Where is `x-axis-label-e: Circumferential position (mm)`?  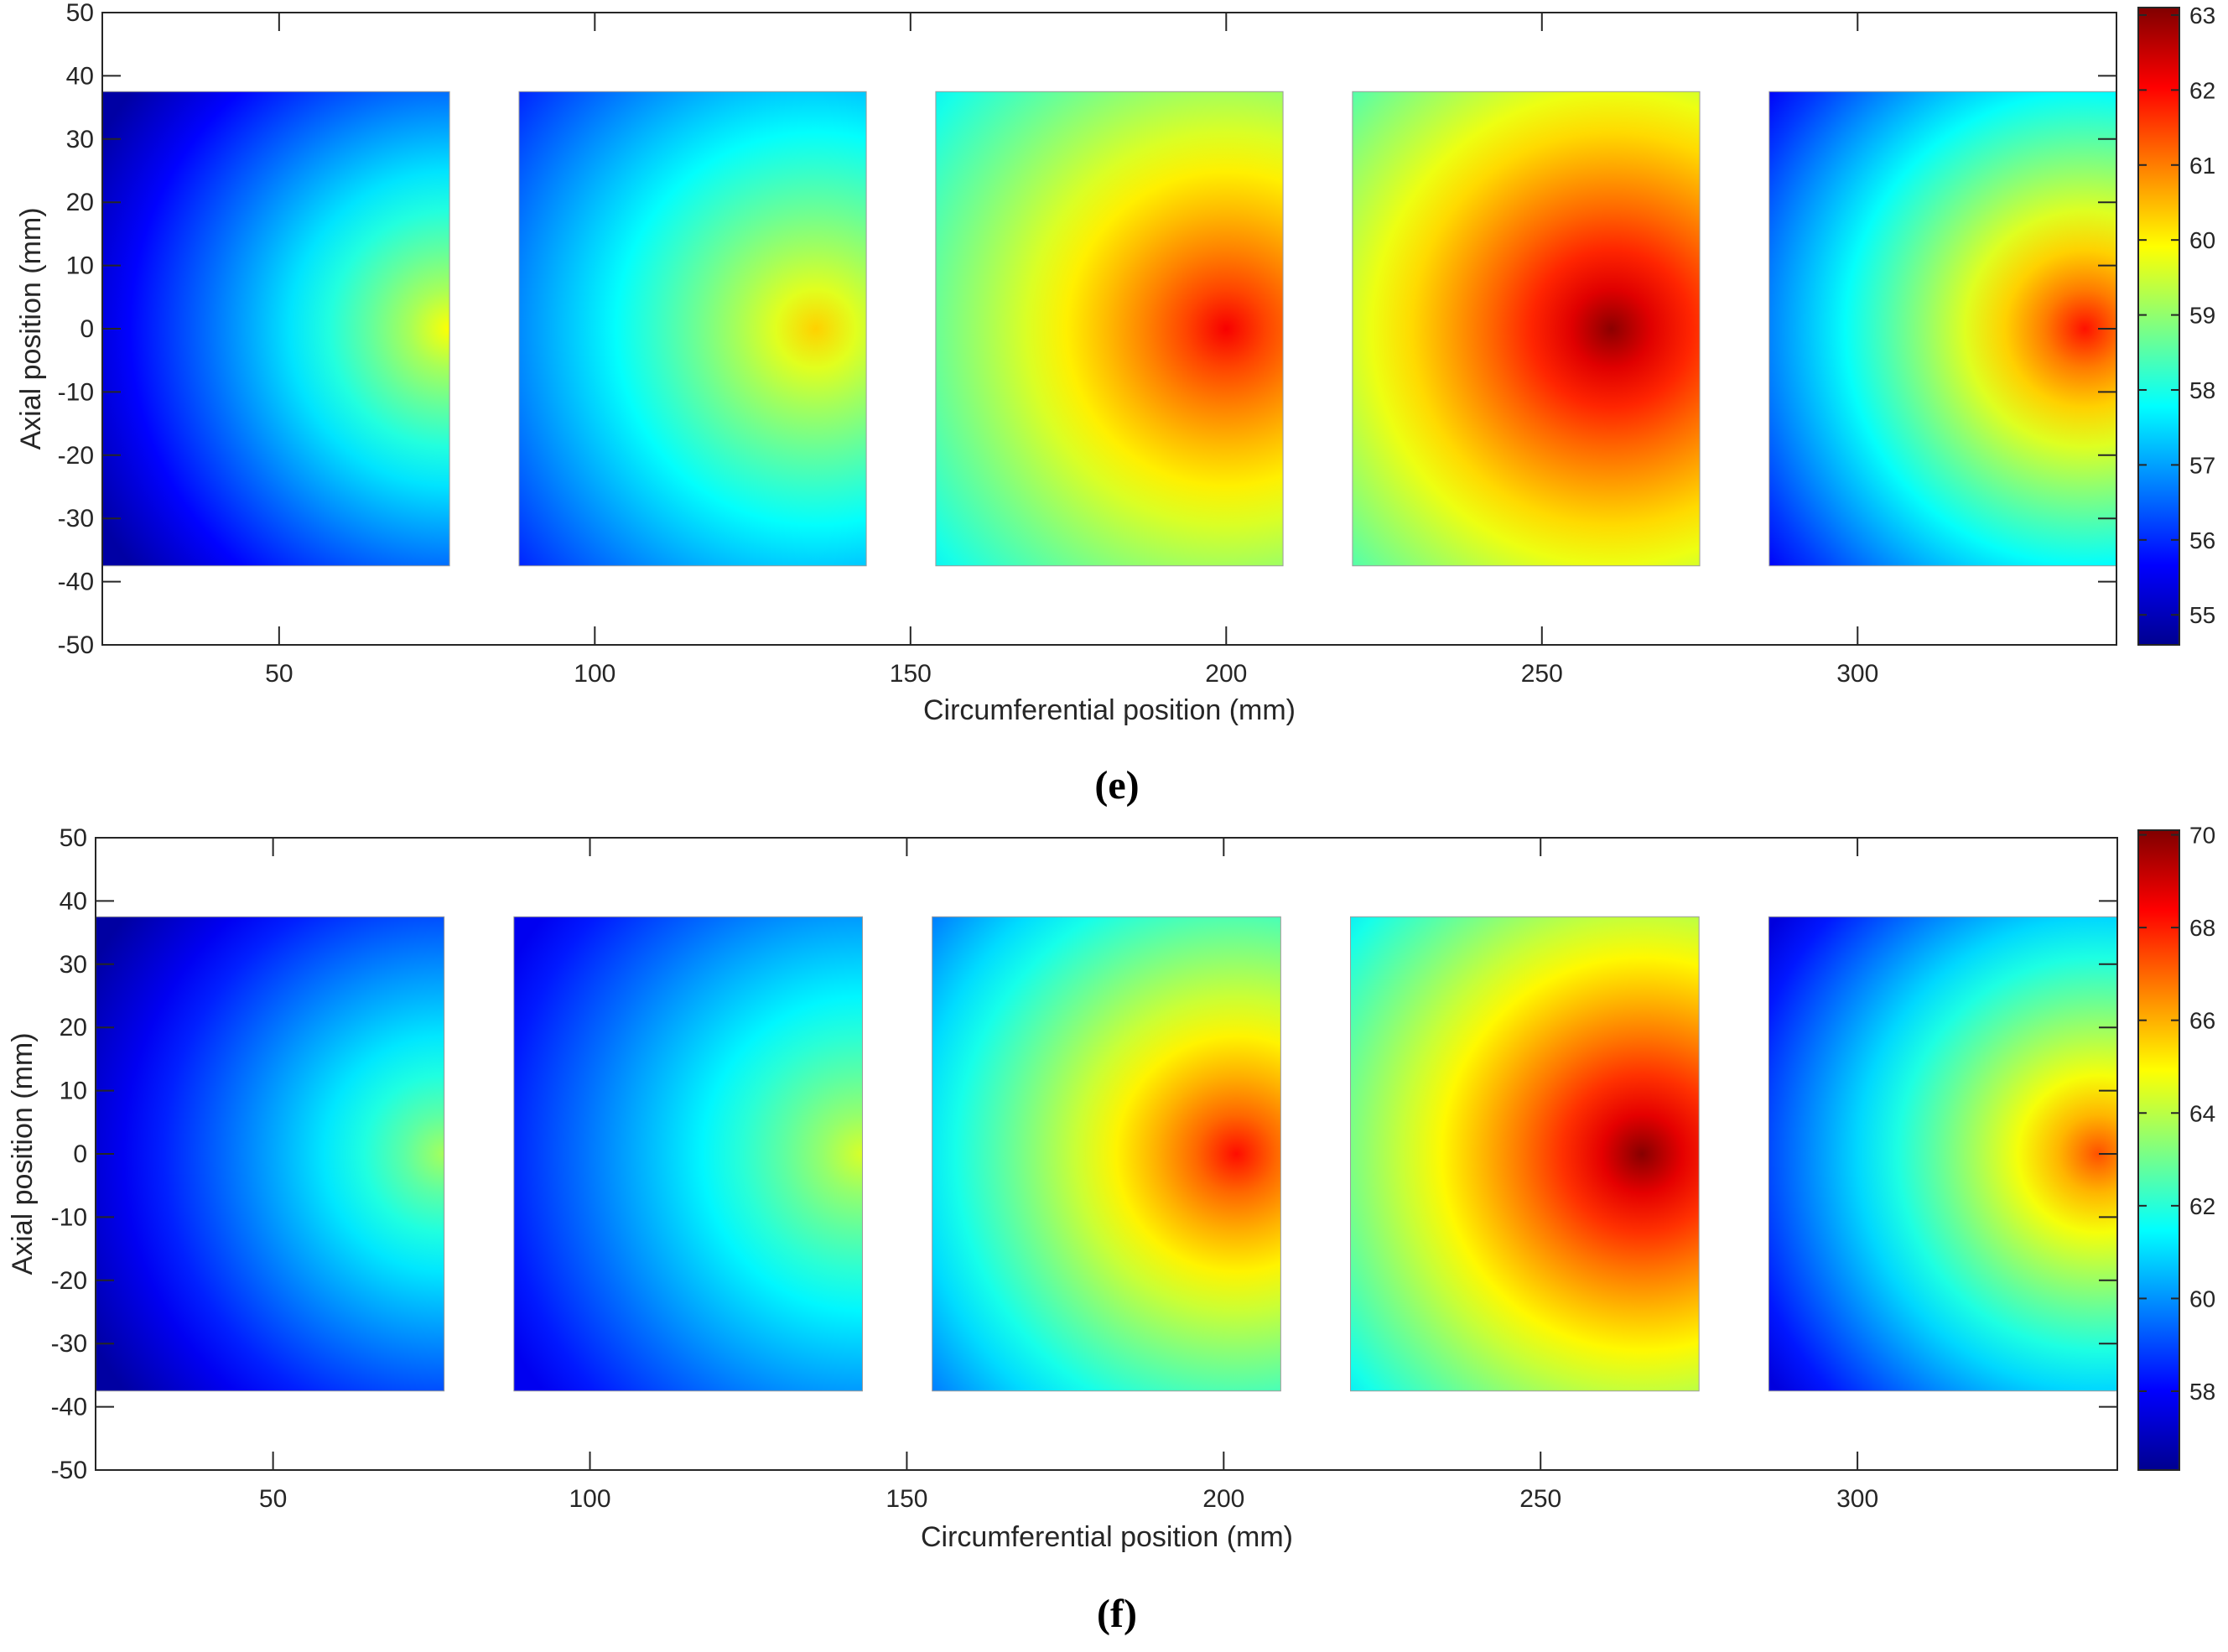
x-axis-label-e: Circumferential position (mm) is located at coordinates (1109, 710).